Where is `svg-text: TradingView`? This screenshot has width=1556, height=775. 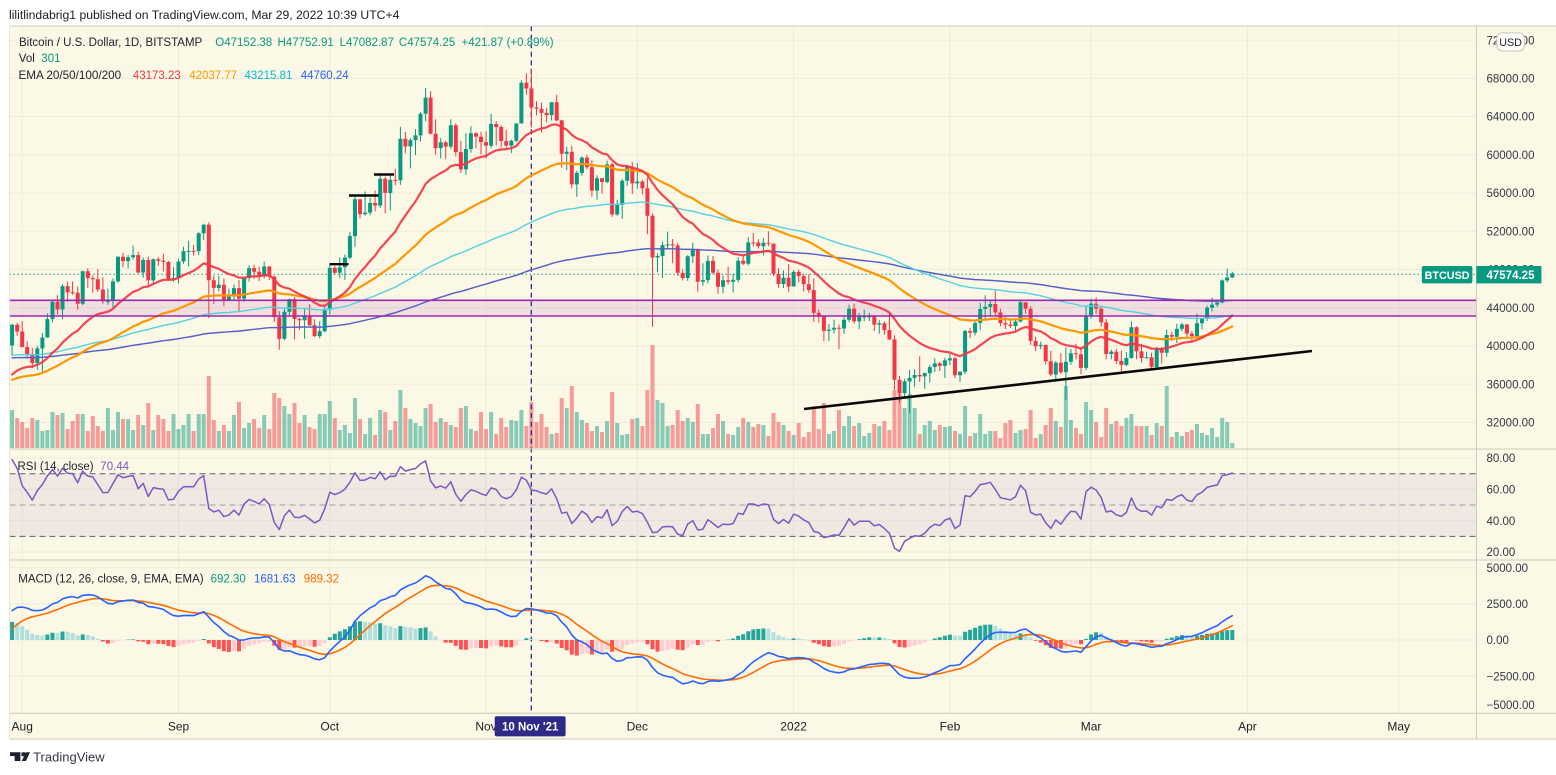 svg-text: TradingView is located at coordinates (69, 757).